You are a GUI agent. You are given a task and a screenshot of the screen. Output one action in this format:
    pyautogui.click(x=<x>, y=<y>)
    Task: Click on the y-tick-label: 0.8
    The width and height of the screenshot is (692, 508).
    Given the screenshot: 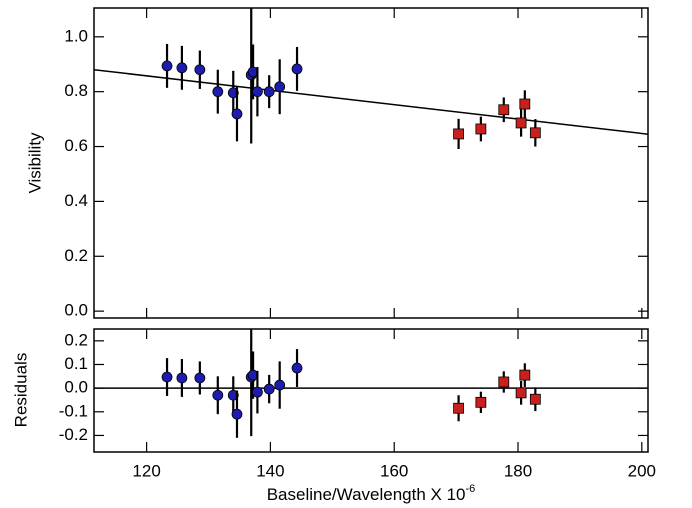 What is the action you would take?
    pyautogui.click(x=76, y=90)
    